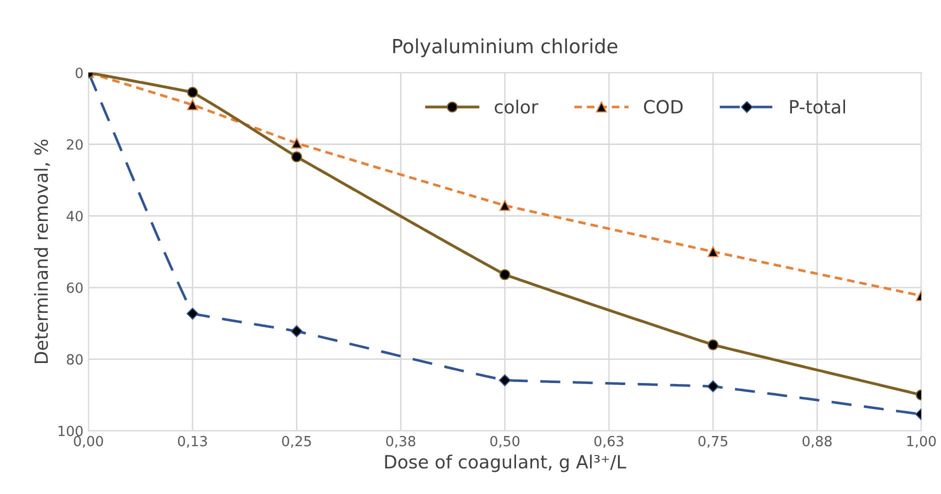 This screenshot has width=941, height=494. Describe the element at coordinates (921, 442) in the screenshot. I see `x-tick-label: 1,00` at that location.